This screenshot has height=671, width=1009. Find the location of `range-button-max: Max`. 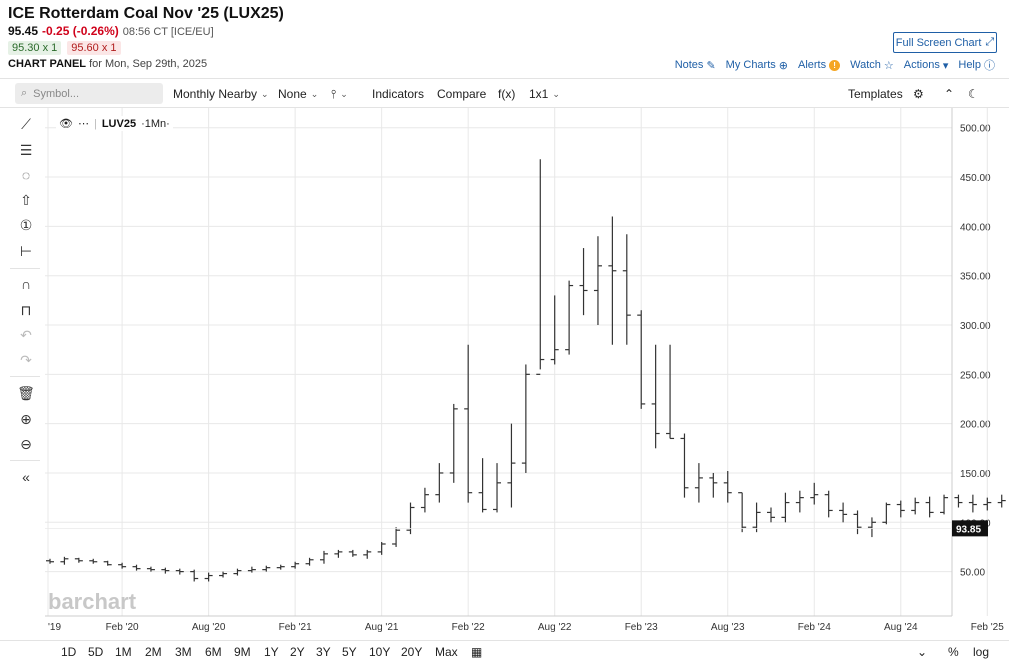

range-button-max: Max is located at coordinates (446, 652).